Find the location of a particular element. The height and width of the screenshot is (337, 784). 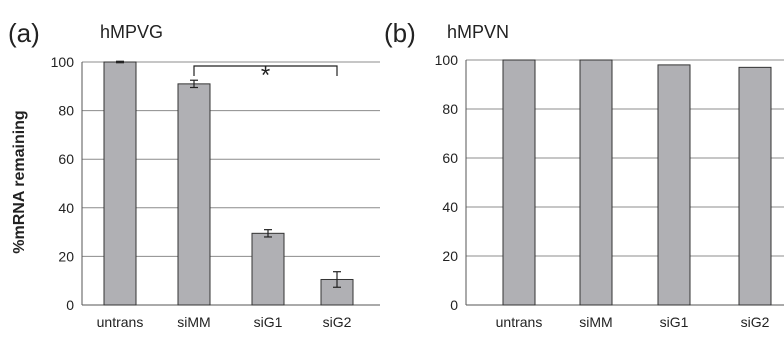

error-bar-siG1 is located at coordinates (268, 233).